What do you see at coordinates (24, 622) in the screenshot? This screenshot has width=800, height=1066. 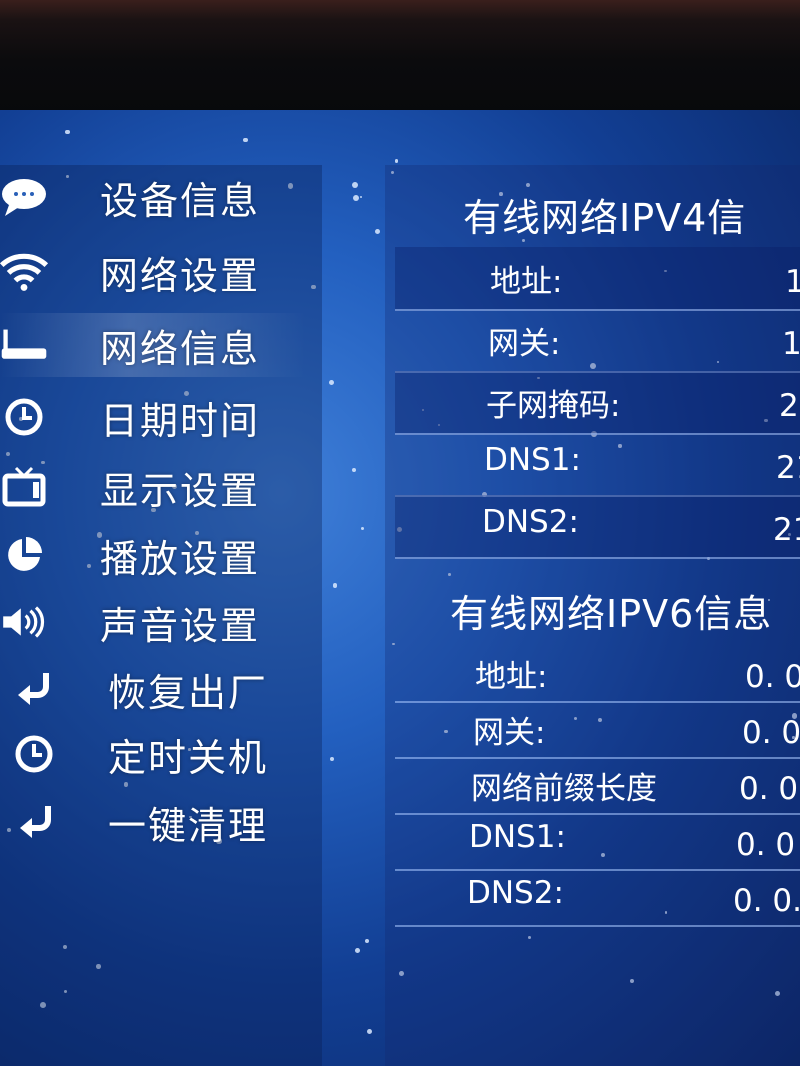 I see `speaker-icon` at bounding box center [24, 622].